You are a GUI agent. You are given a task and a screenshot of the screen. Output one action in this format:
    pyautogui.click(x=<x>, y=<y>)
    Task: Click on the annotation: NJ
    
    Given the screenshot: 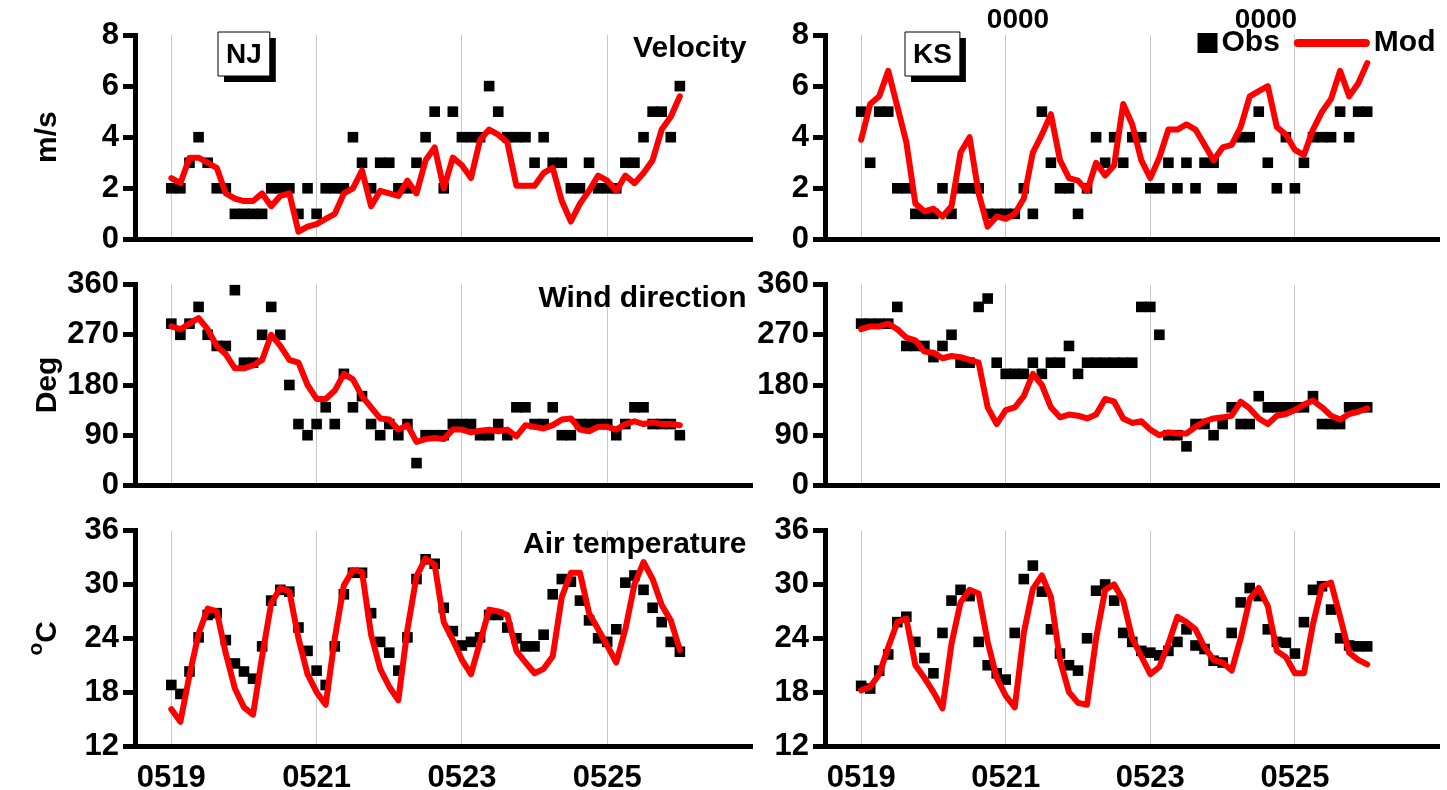 What is the action you would take?
    pyautogui.click(x=244, y=53)
    